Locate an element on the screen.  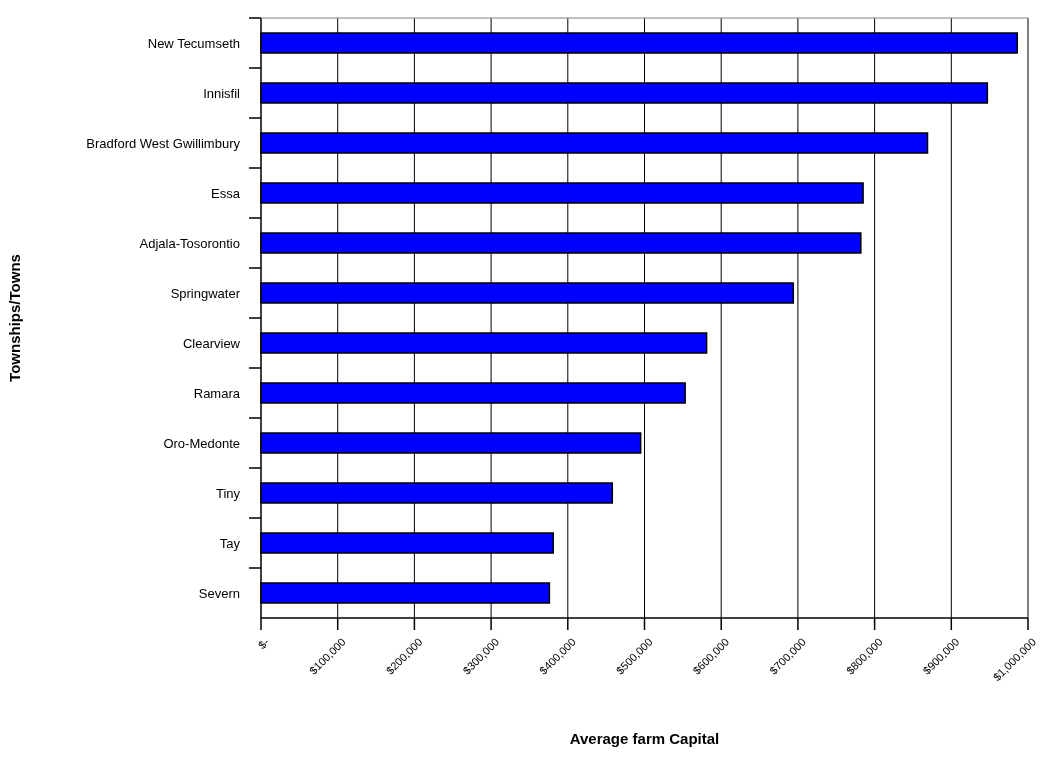
y-tick-label: Oro-Medonte is located at coordinates (201, 443).